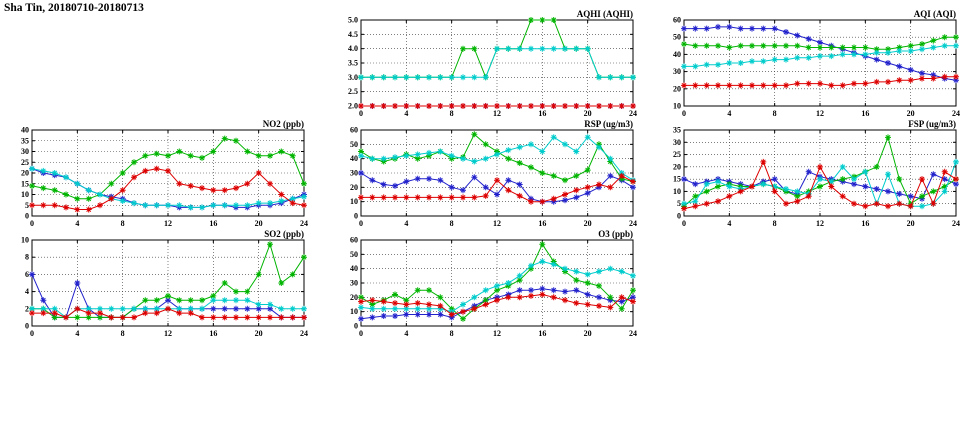  What do you see at coordinates (353, 106) in the screenshot?
I see `y-tick-label: 2.0` at bounding box center [353, 106].